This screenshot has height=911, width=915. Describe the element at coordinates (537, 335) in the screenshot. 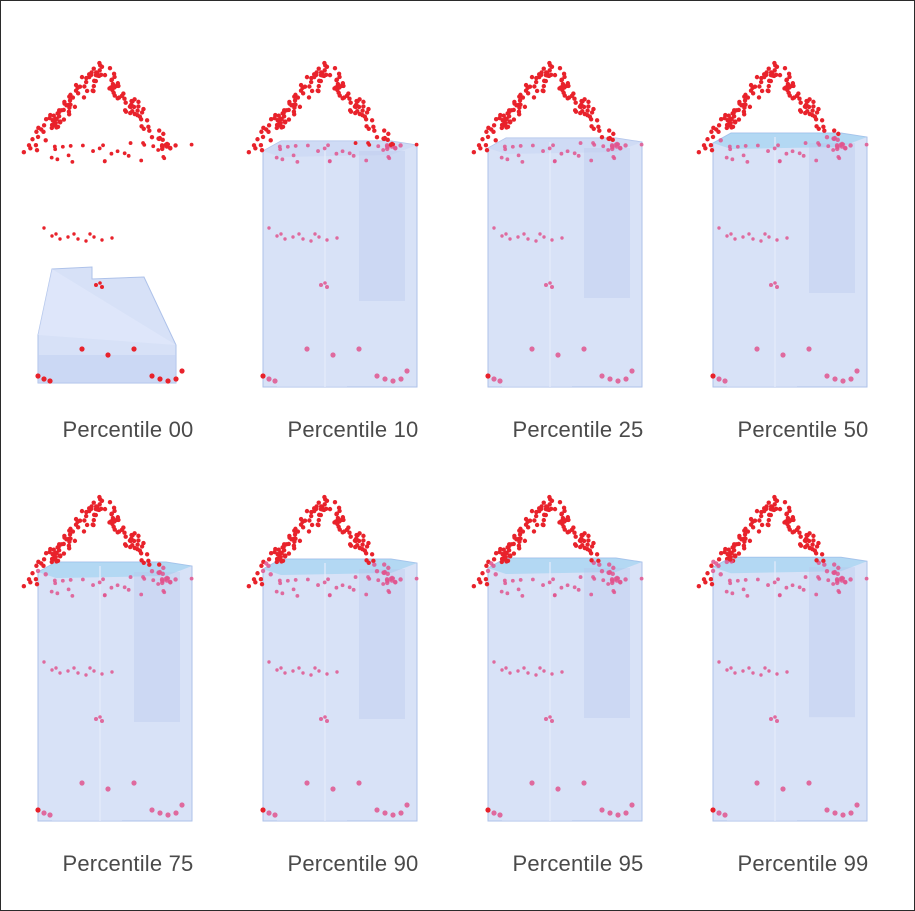

I see `volume-inner-block` at that location.